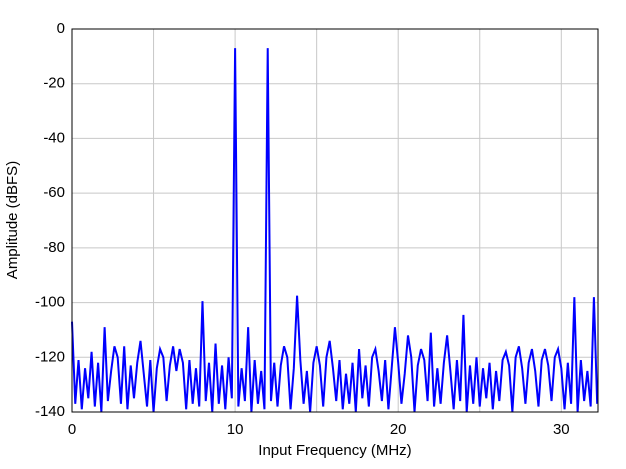 This screenshot has height=469, width=626. What do you see at coordinates (50, 356) in the screenshot?
I see `y-tick-label: -120` at bounding box center [50, 356].